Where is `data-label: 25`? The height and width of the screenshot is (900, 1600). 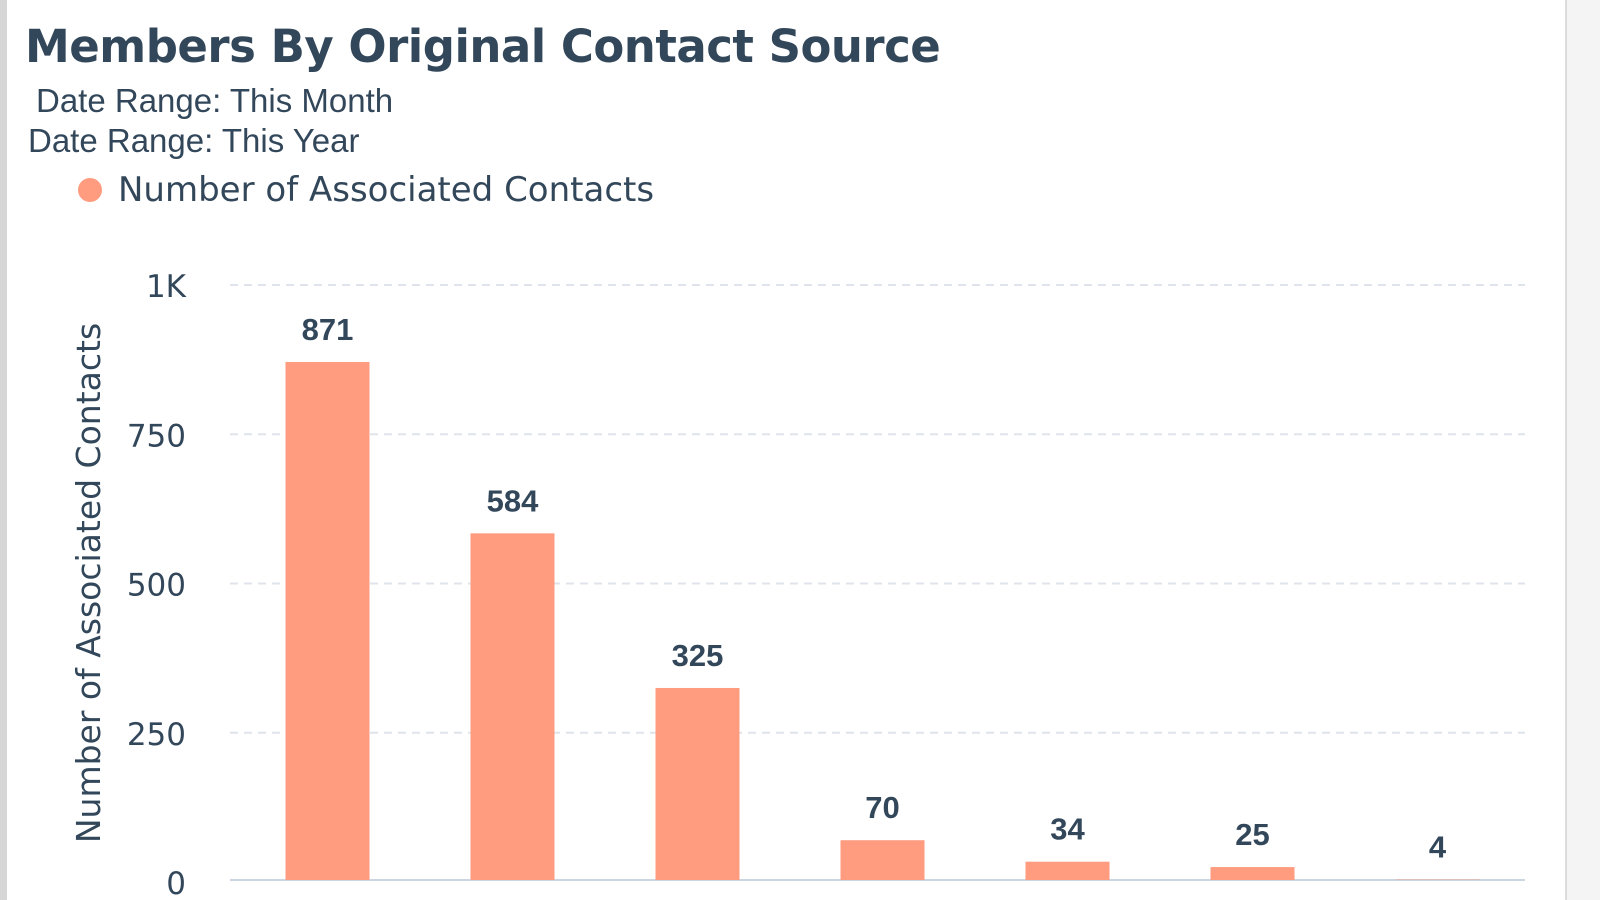 data-label: 25 is located at coordinates (1252, 834).